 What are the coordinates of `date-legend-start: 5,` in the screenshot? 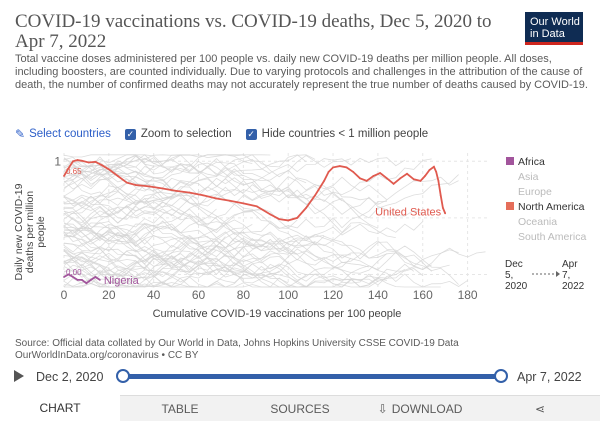 It's located at (509, 275).